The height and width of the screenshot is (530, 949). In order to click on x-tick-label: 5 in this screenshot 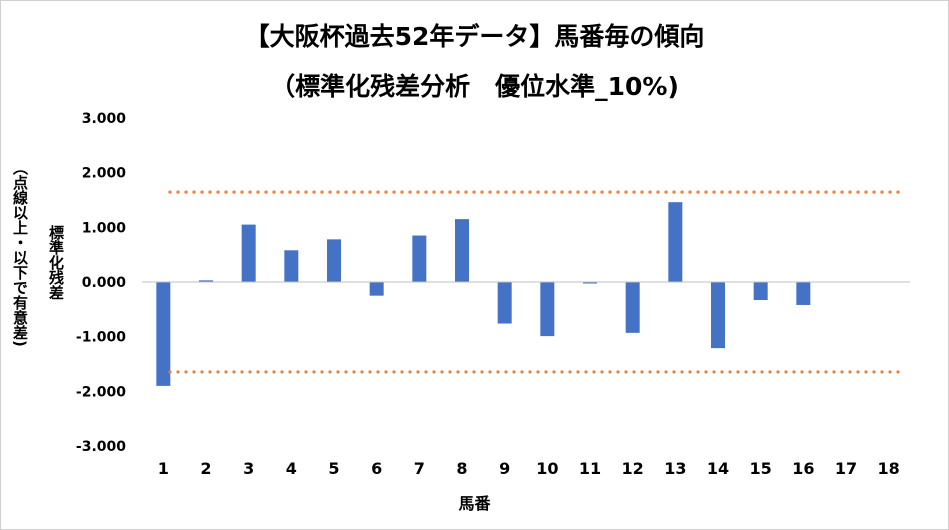, I will do `click(333, 468)`.